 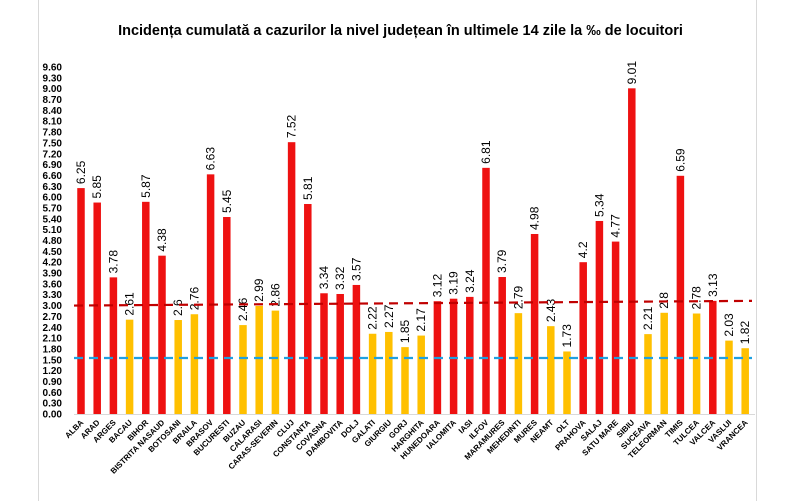 What do you see at coordinates (53, 230) in the screenshot?
I see `y-tick-label: 5.10` at bounding box center [53, 230].